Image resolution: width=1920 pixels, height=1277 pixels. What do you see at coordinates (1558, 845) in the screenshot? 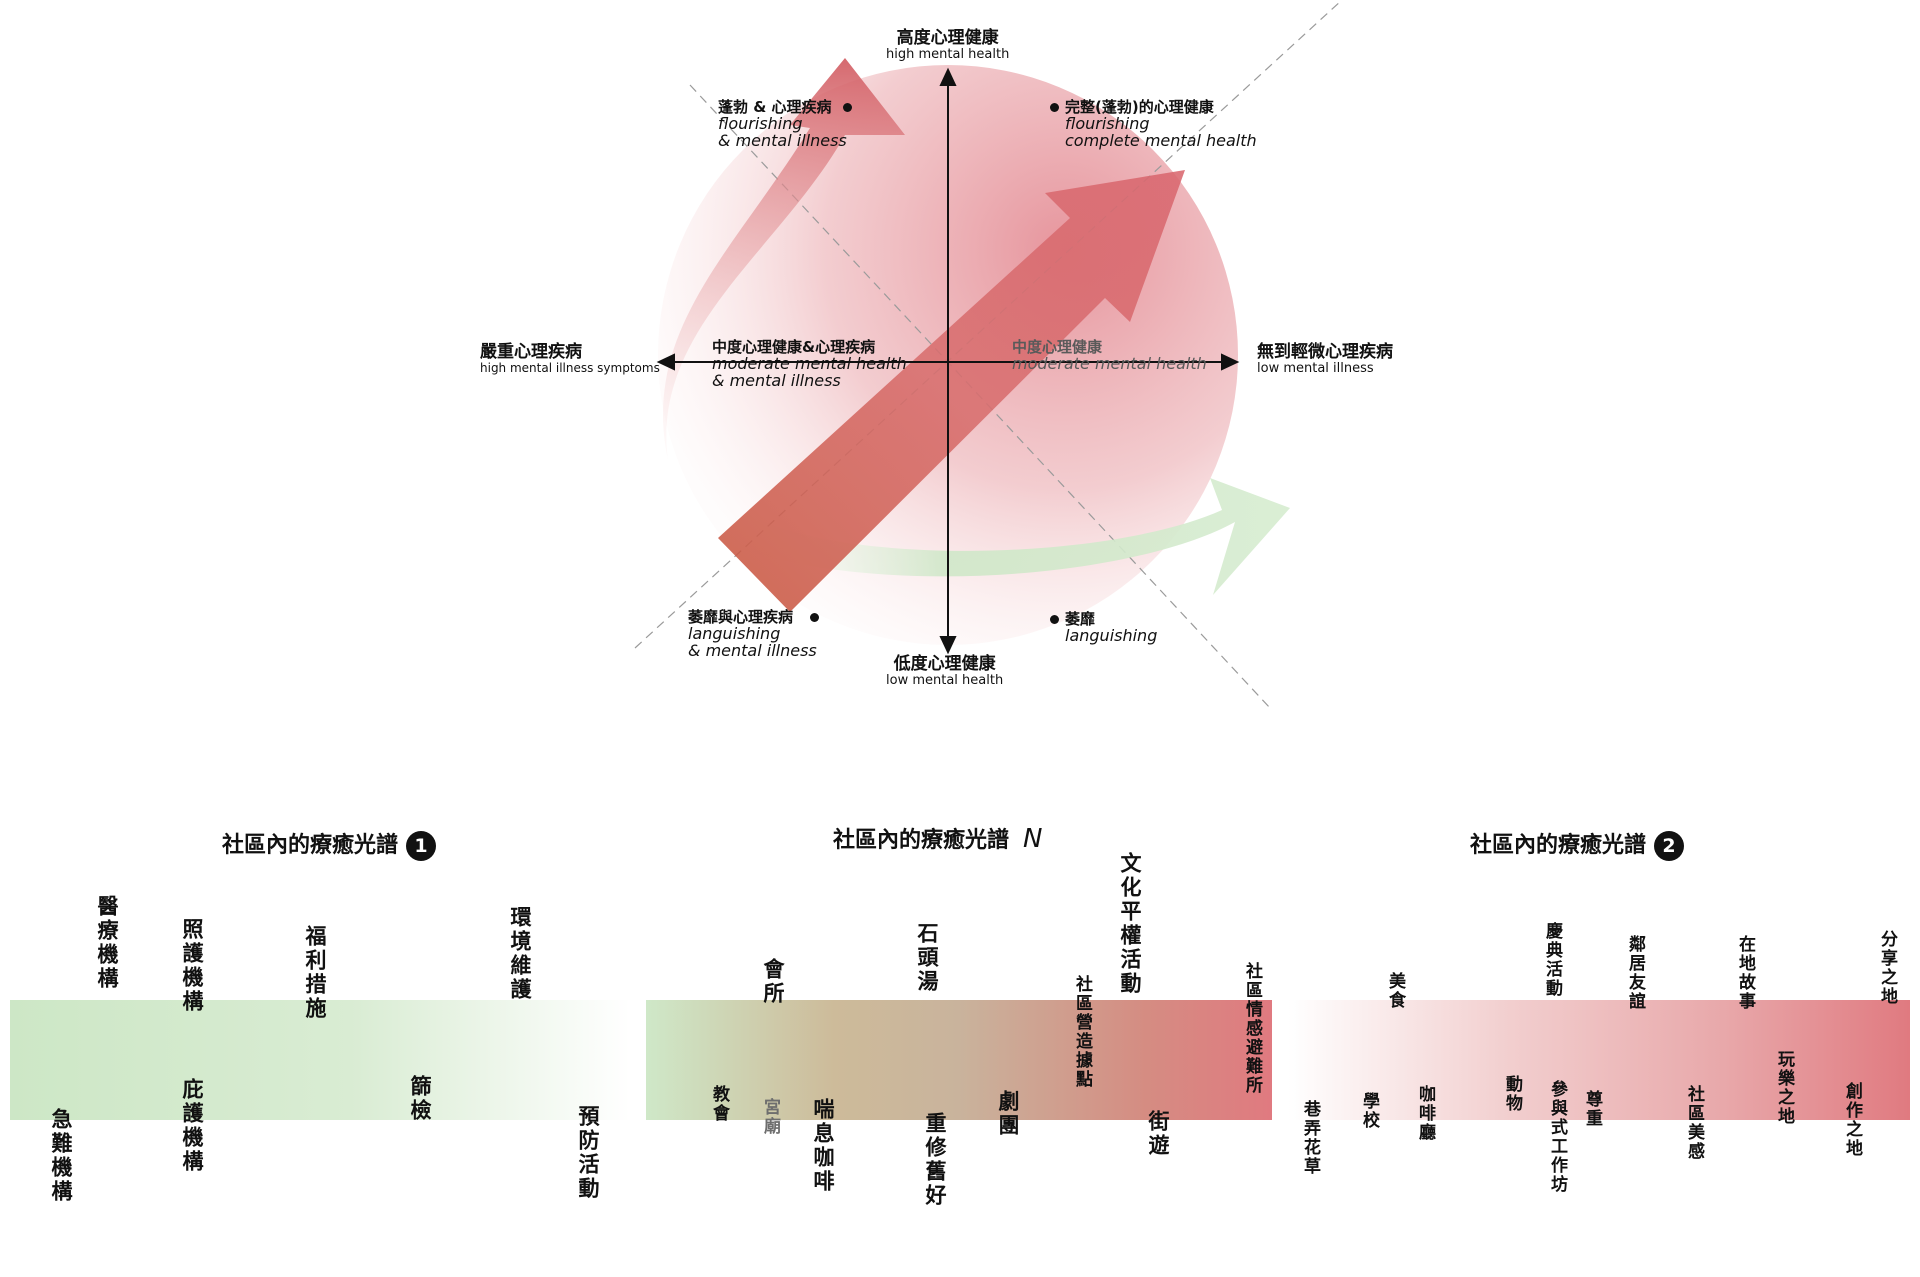
I see `spectrum-2-title-text: 社區內的療癒光譜` at bounding box center [1558, 845].